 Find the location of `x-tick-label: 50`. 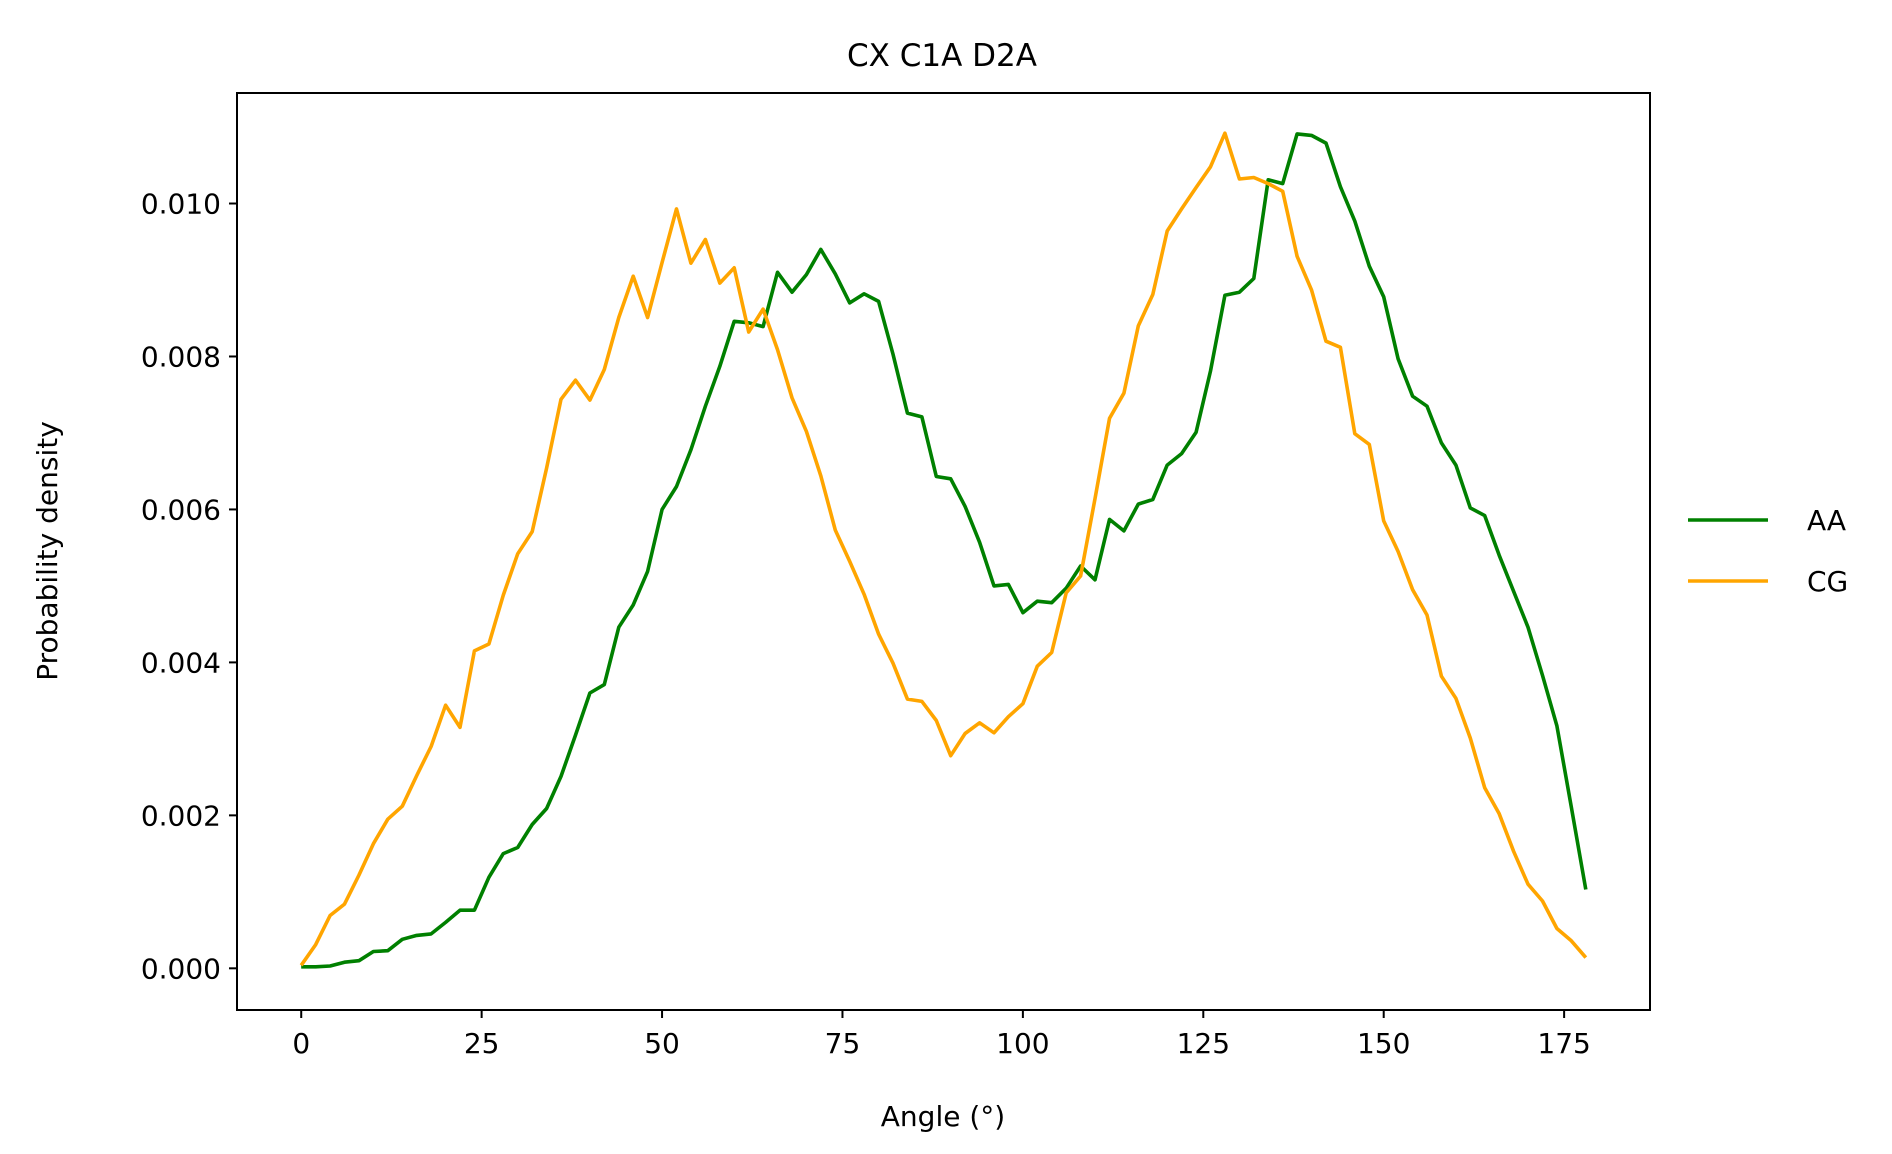

x-tick-label: 50 is located at coordinates (662, 1043).